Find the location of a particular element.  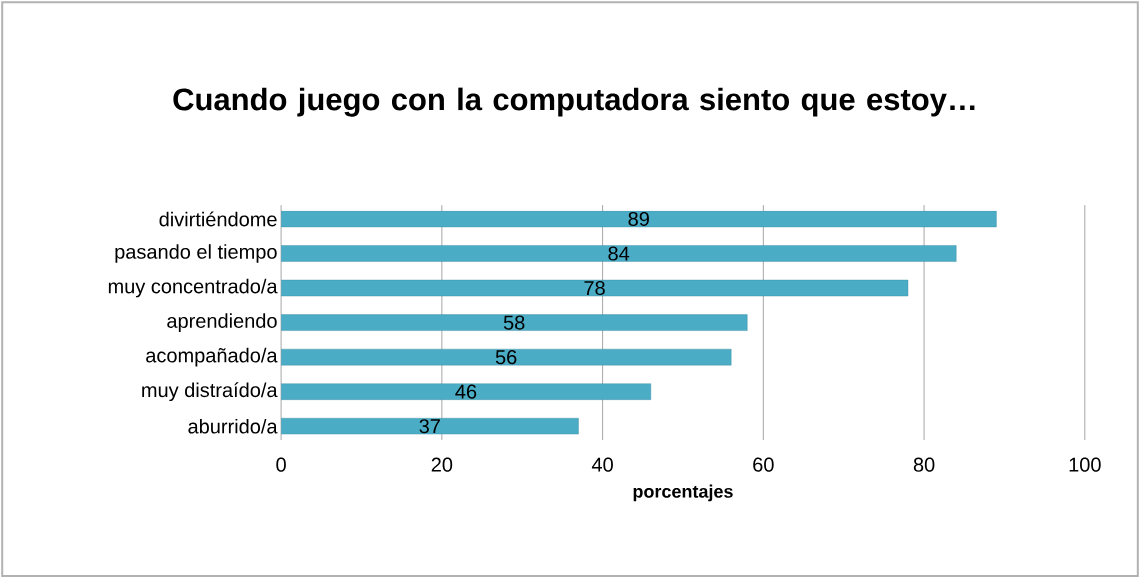

data-label: 84 is located at coordinates (619, 253).